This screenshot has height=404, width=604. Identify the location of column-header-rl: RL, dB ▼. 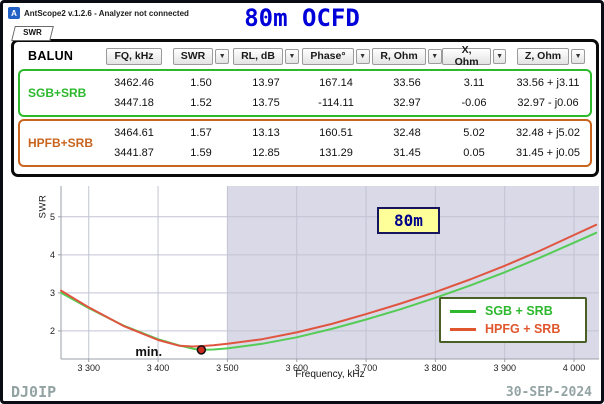
(266, 56).